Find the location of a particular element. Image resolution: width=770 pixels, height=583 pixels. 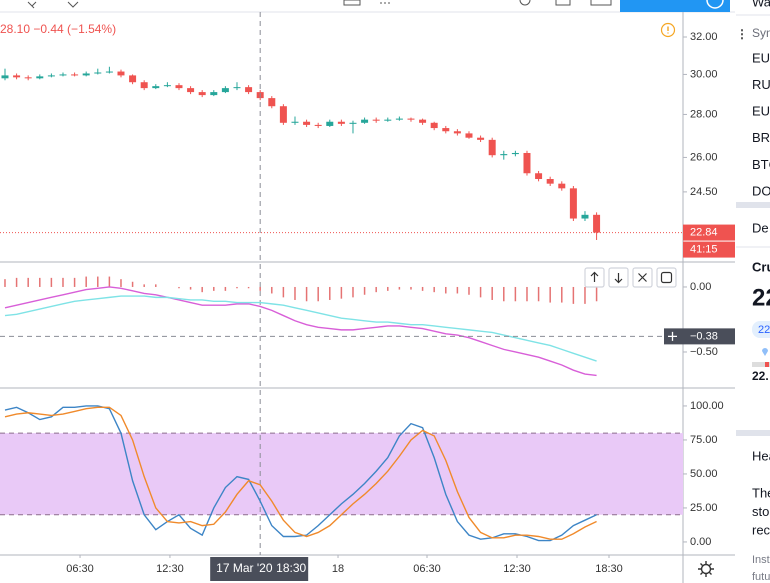

y-tick-label: 100.00 is located at coordinates (707, 406).